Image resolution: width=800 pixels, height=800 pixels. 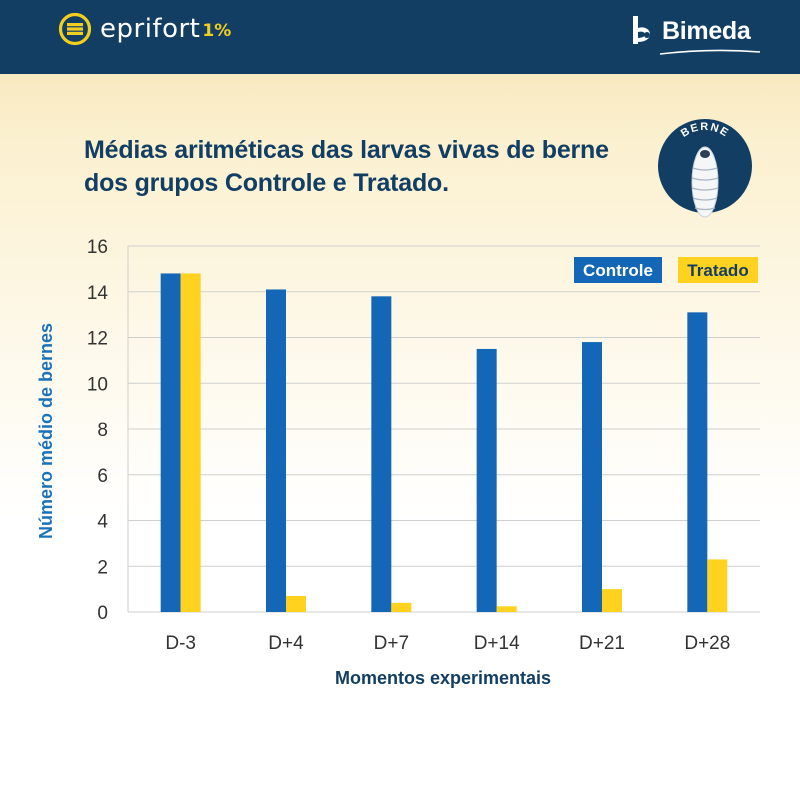 I want to click on bimeda-logo: Bimeda, so click(x=690, y=31).